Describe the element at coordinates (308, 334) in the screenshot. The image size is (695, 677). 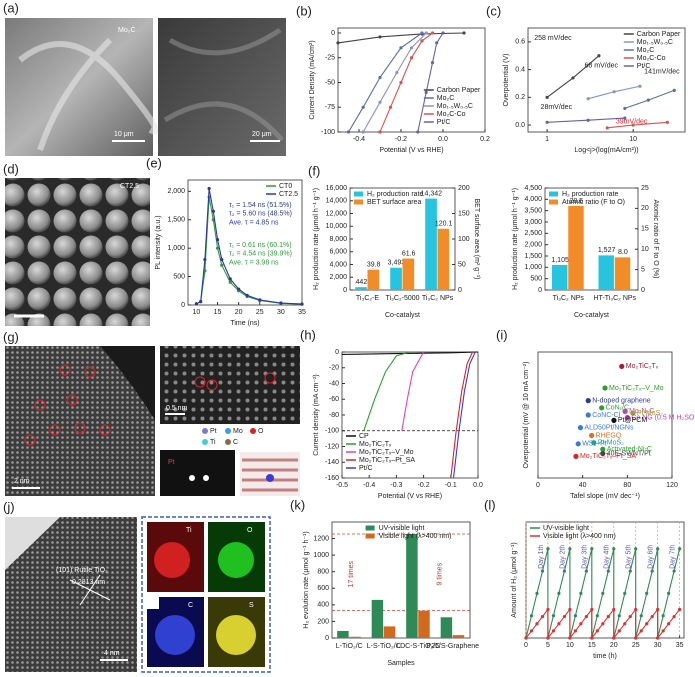
I see `panel-label: (h)` at that location.